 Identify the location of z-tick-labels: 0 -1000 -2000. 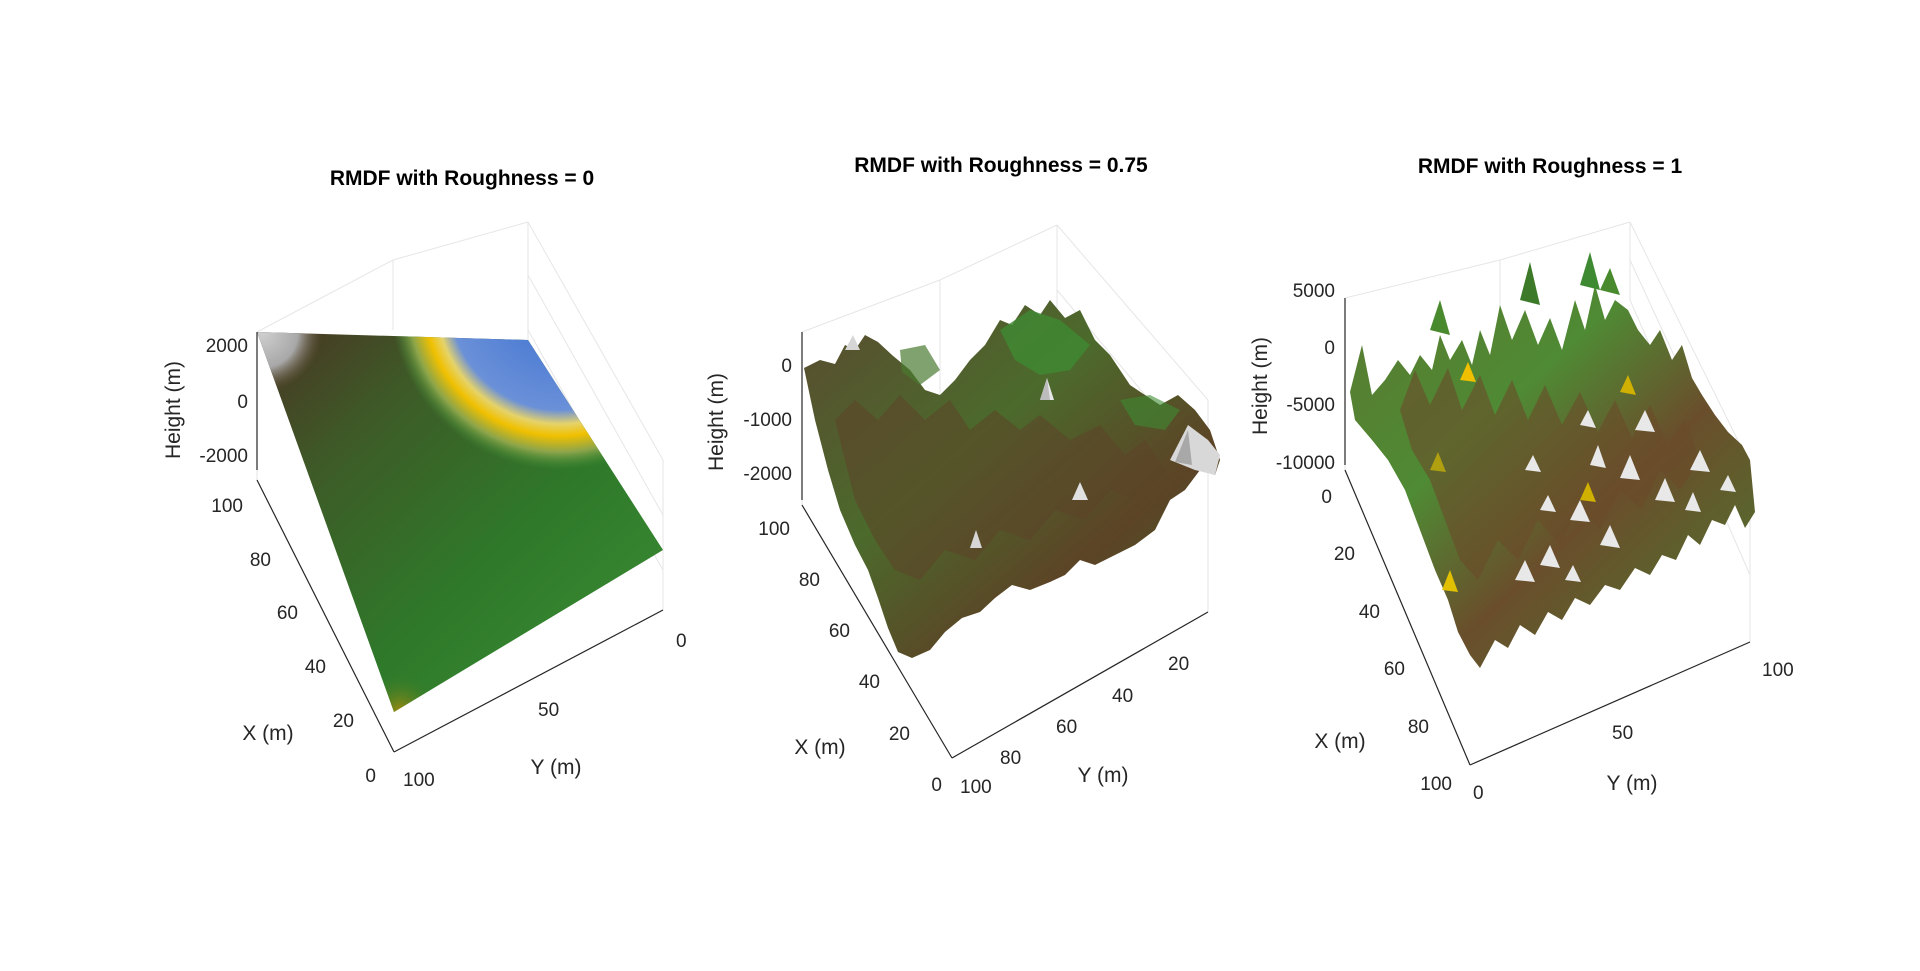
(767, 420).